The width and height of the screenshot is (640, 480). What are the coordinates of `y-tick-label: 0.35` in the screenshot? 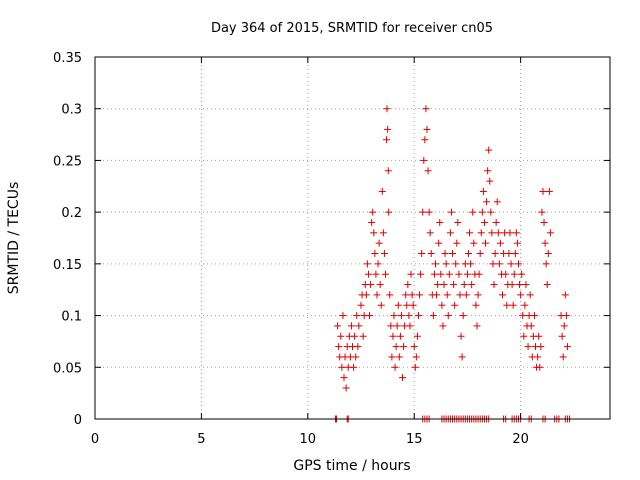 It's located at (67, 58).